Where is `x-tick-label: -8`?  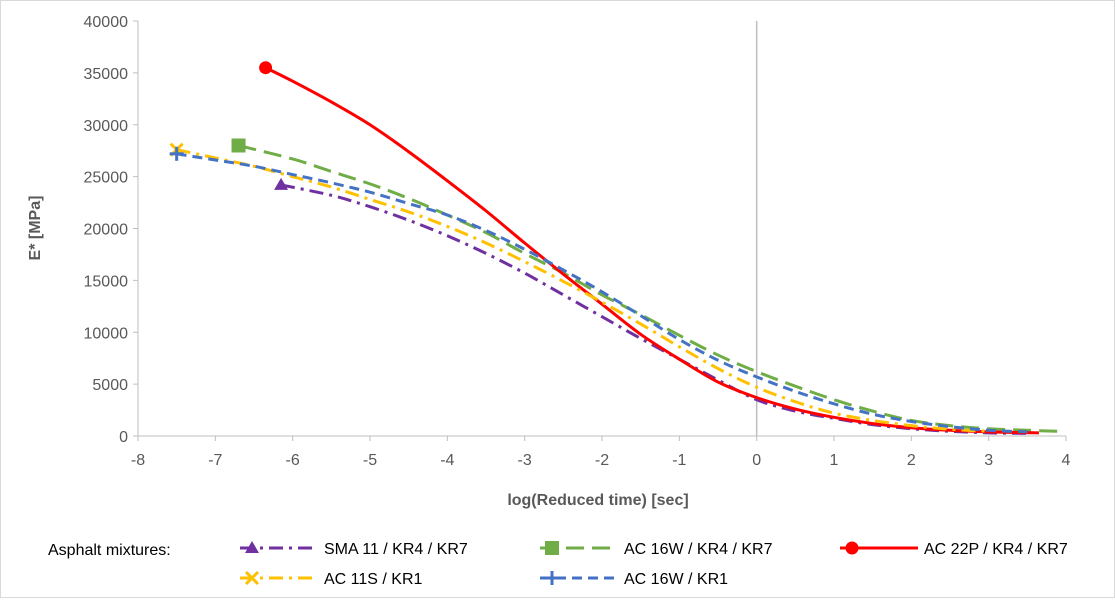 x-tick-label: -8 is located at coordinates (138, 460).